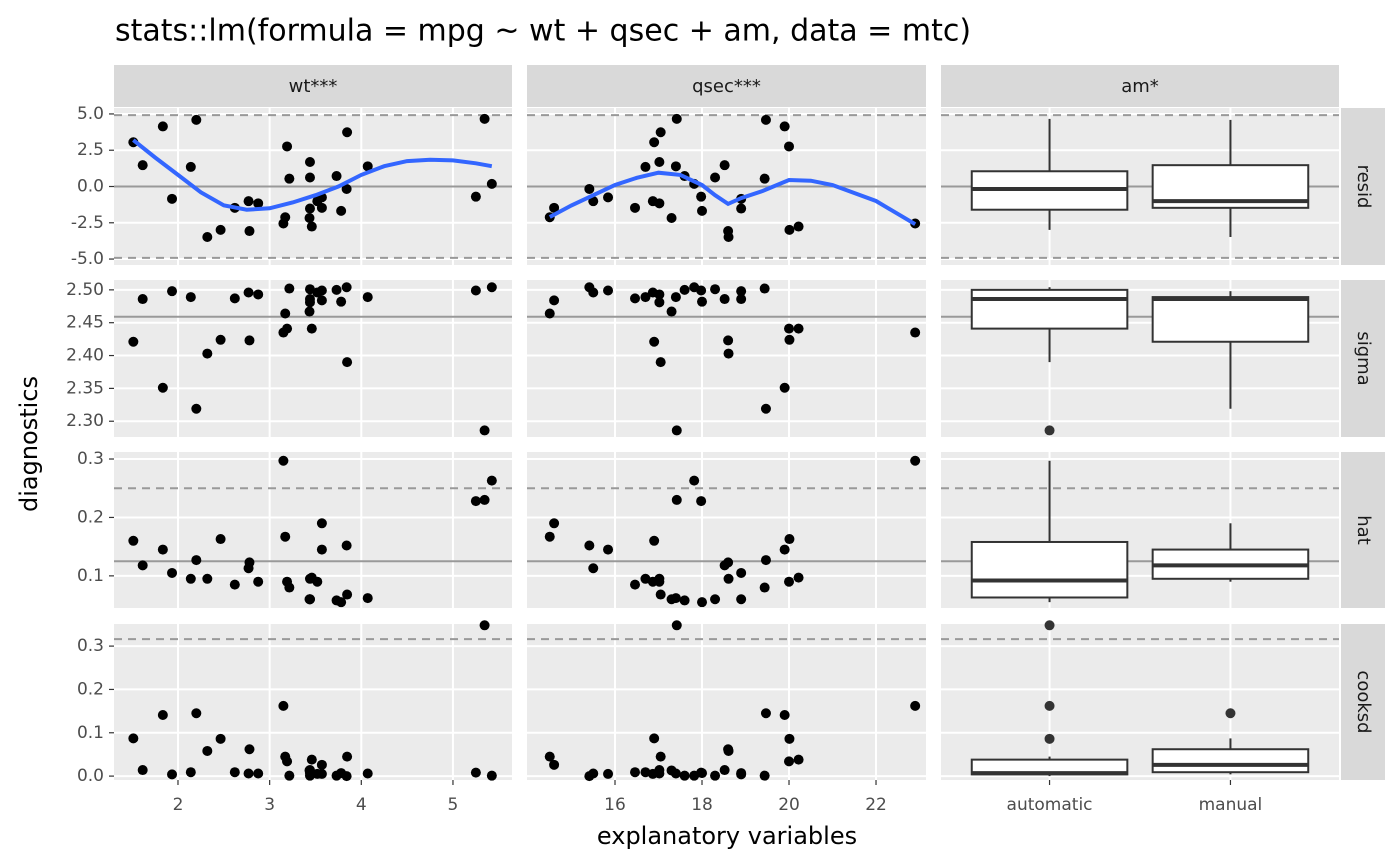 Image resolution: width=1400 pixels, height=866 pixels. What do you see at coordinates (90, 150) in the screenshot?
I see `y-tick-label: 2.5` at bounding box center [90, 150].